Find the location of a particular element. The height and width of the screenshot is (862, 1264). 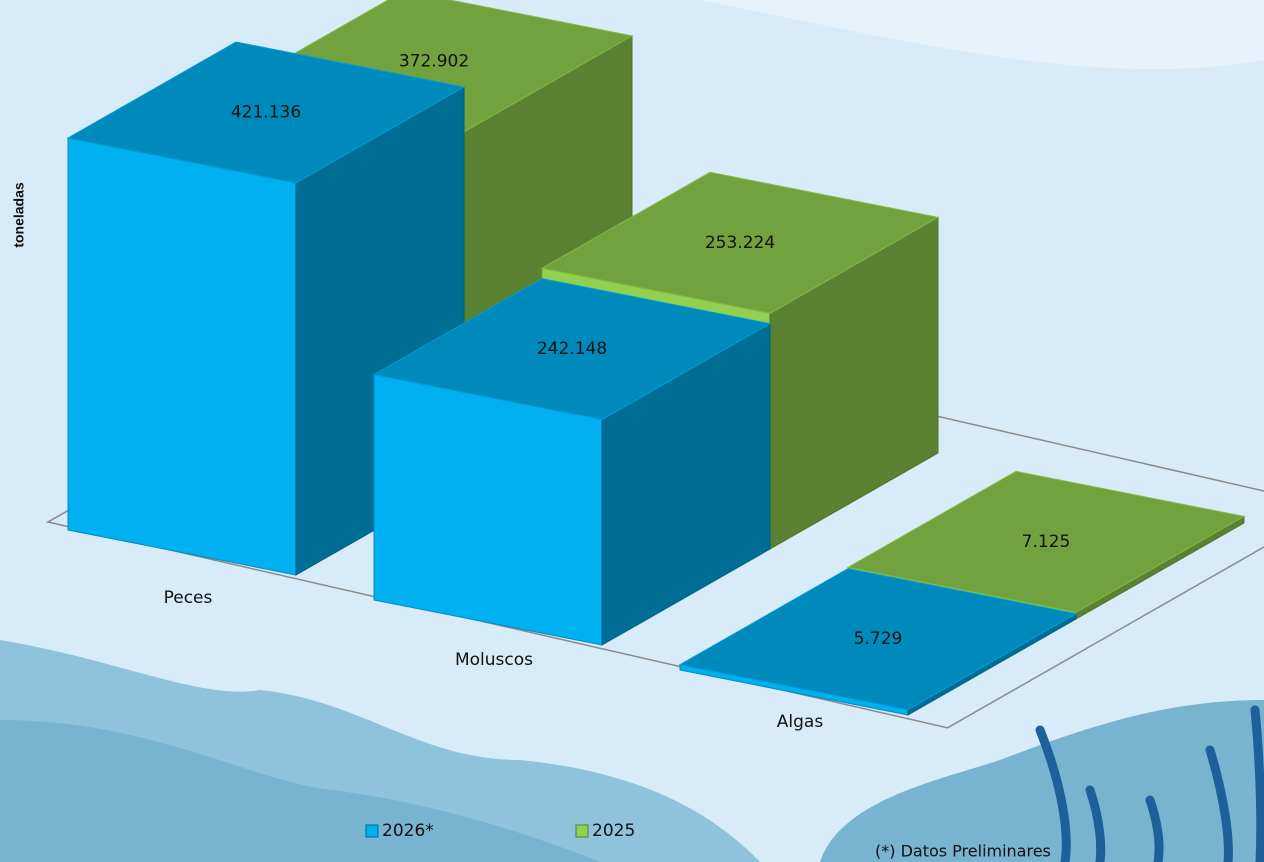

data-label: 242.148 is located at coordinates (572, 349).